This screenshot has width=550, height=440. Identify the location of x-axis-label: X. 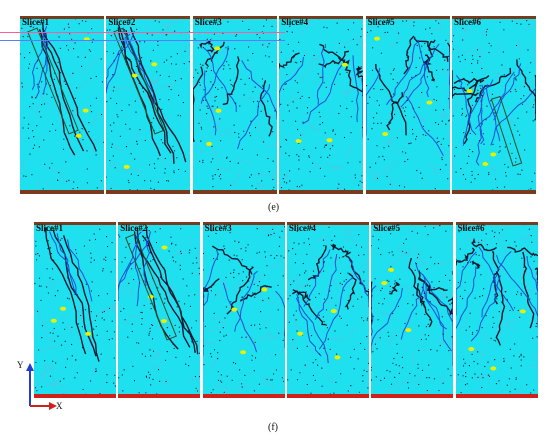
(59, 406).